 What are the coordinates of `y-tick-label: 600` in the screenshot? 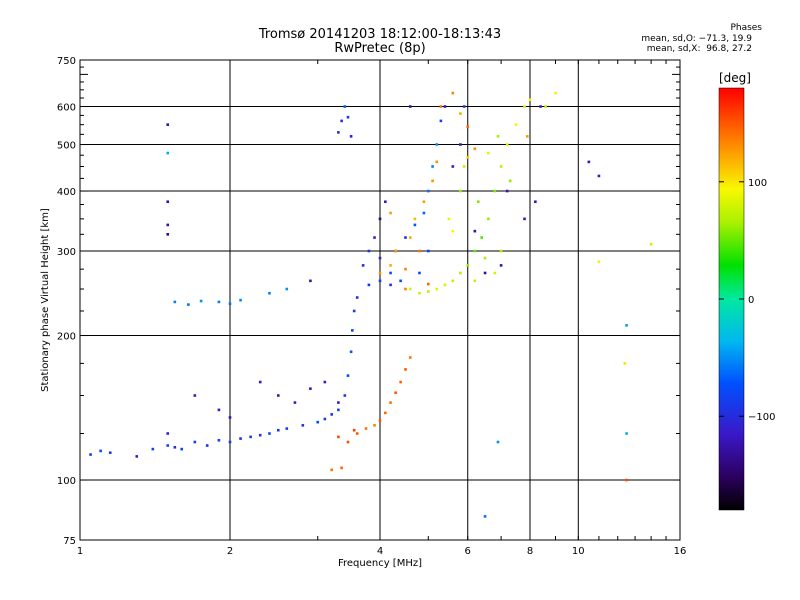 It's located at (66, 108).